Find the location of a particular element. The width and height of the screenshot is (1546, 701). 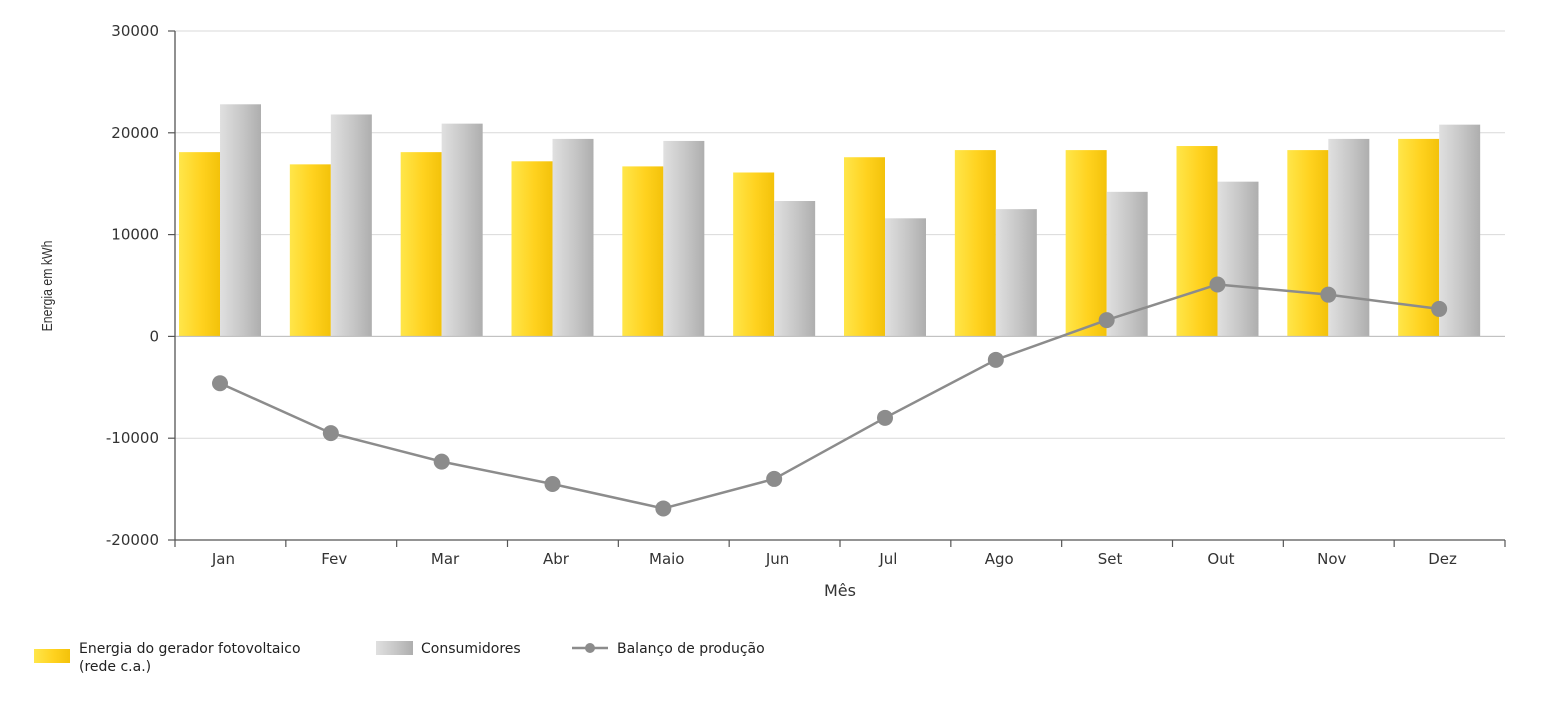

legend-item: Balanço de produção is located at coordinates (668, 649).